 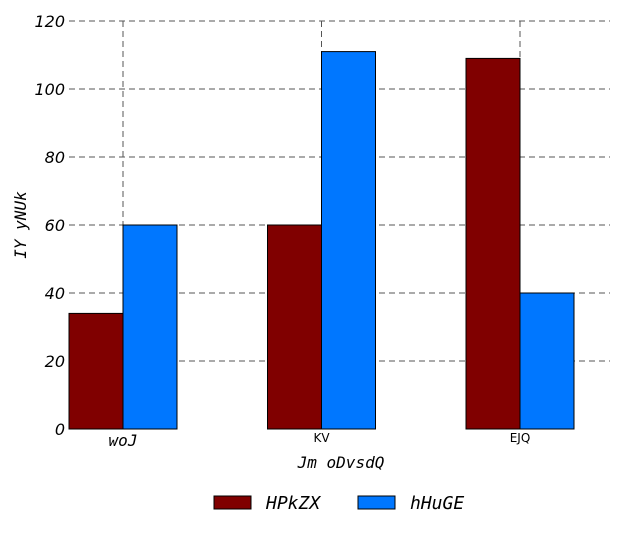 I want to click on x-tick-labels: woJ KV EJQ, so click(x=320, y=440).